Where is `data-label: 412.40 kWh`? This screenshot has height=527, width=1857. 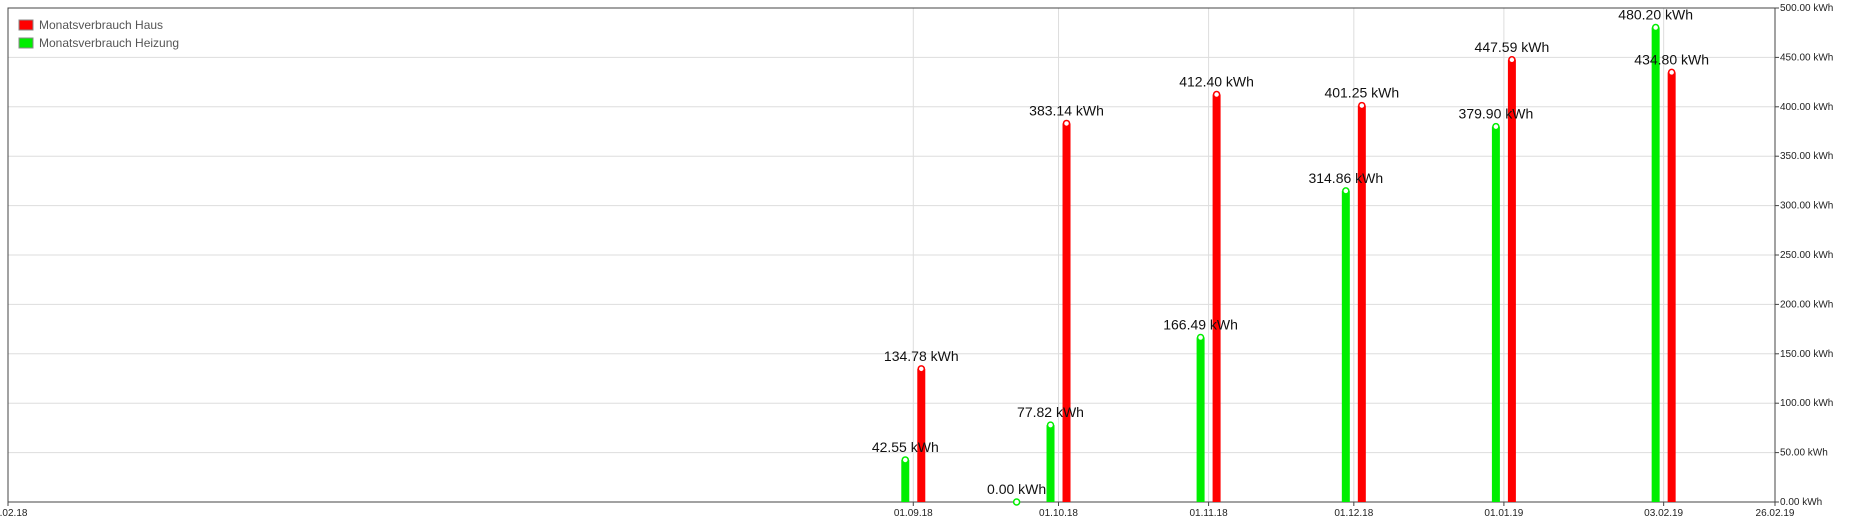 data-label: 412.40 kWh is located at coordinates (1216, 82).